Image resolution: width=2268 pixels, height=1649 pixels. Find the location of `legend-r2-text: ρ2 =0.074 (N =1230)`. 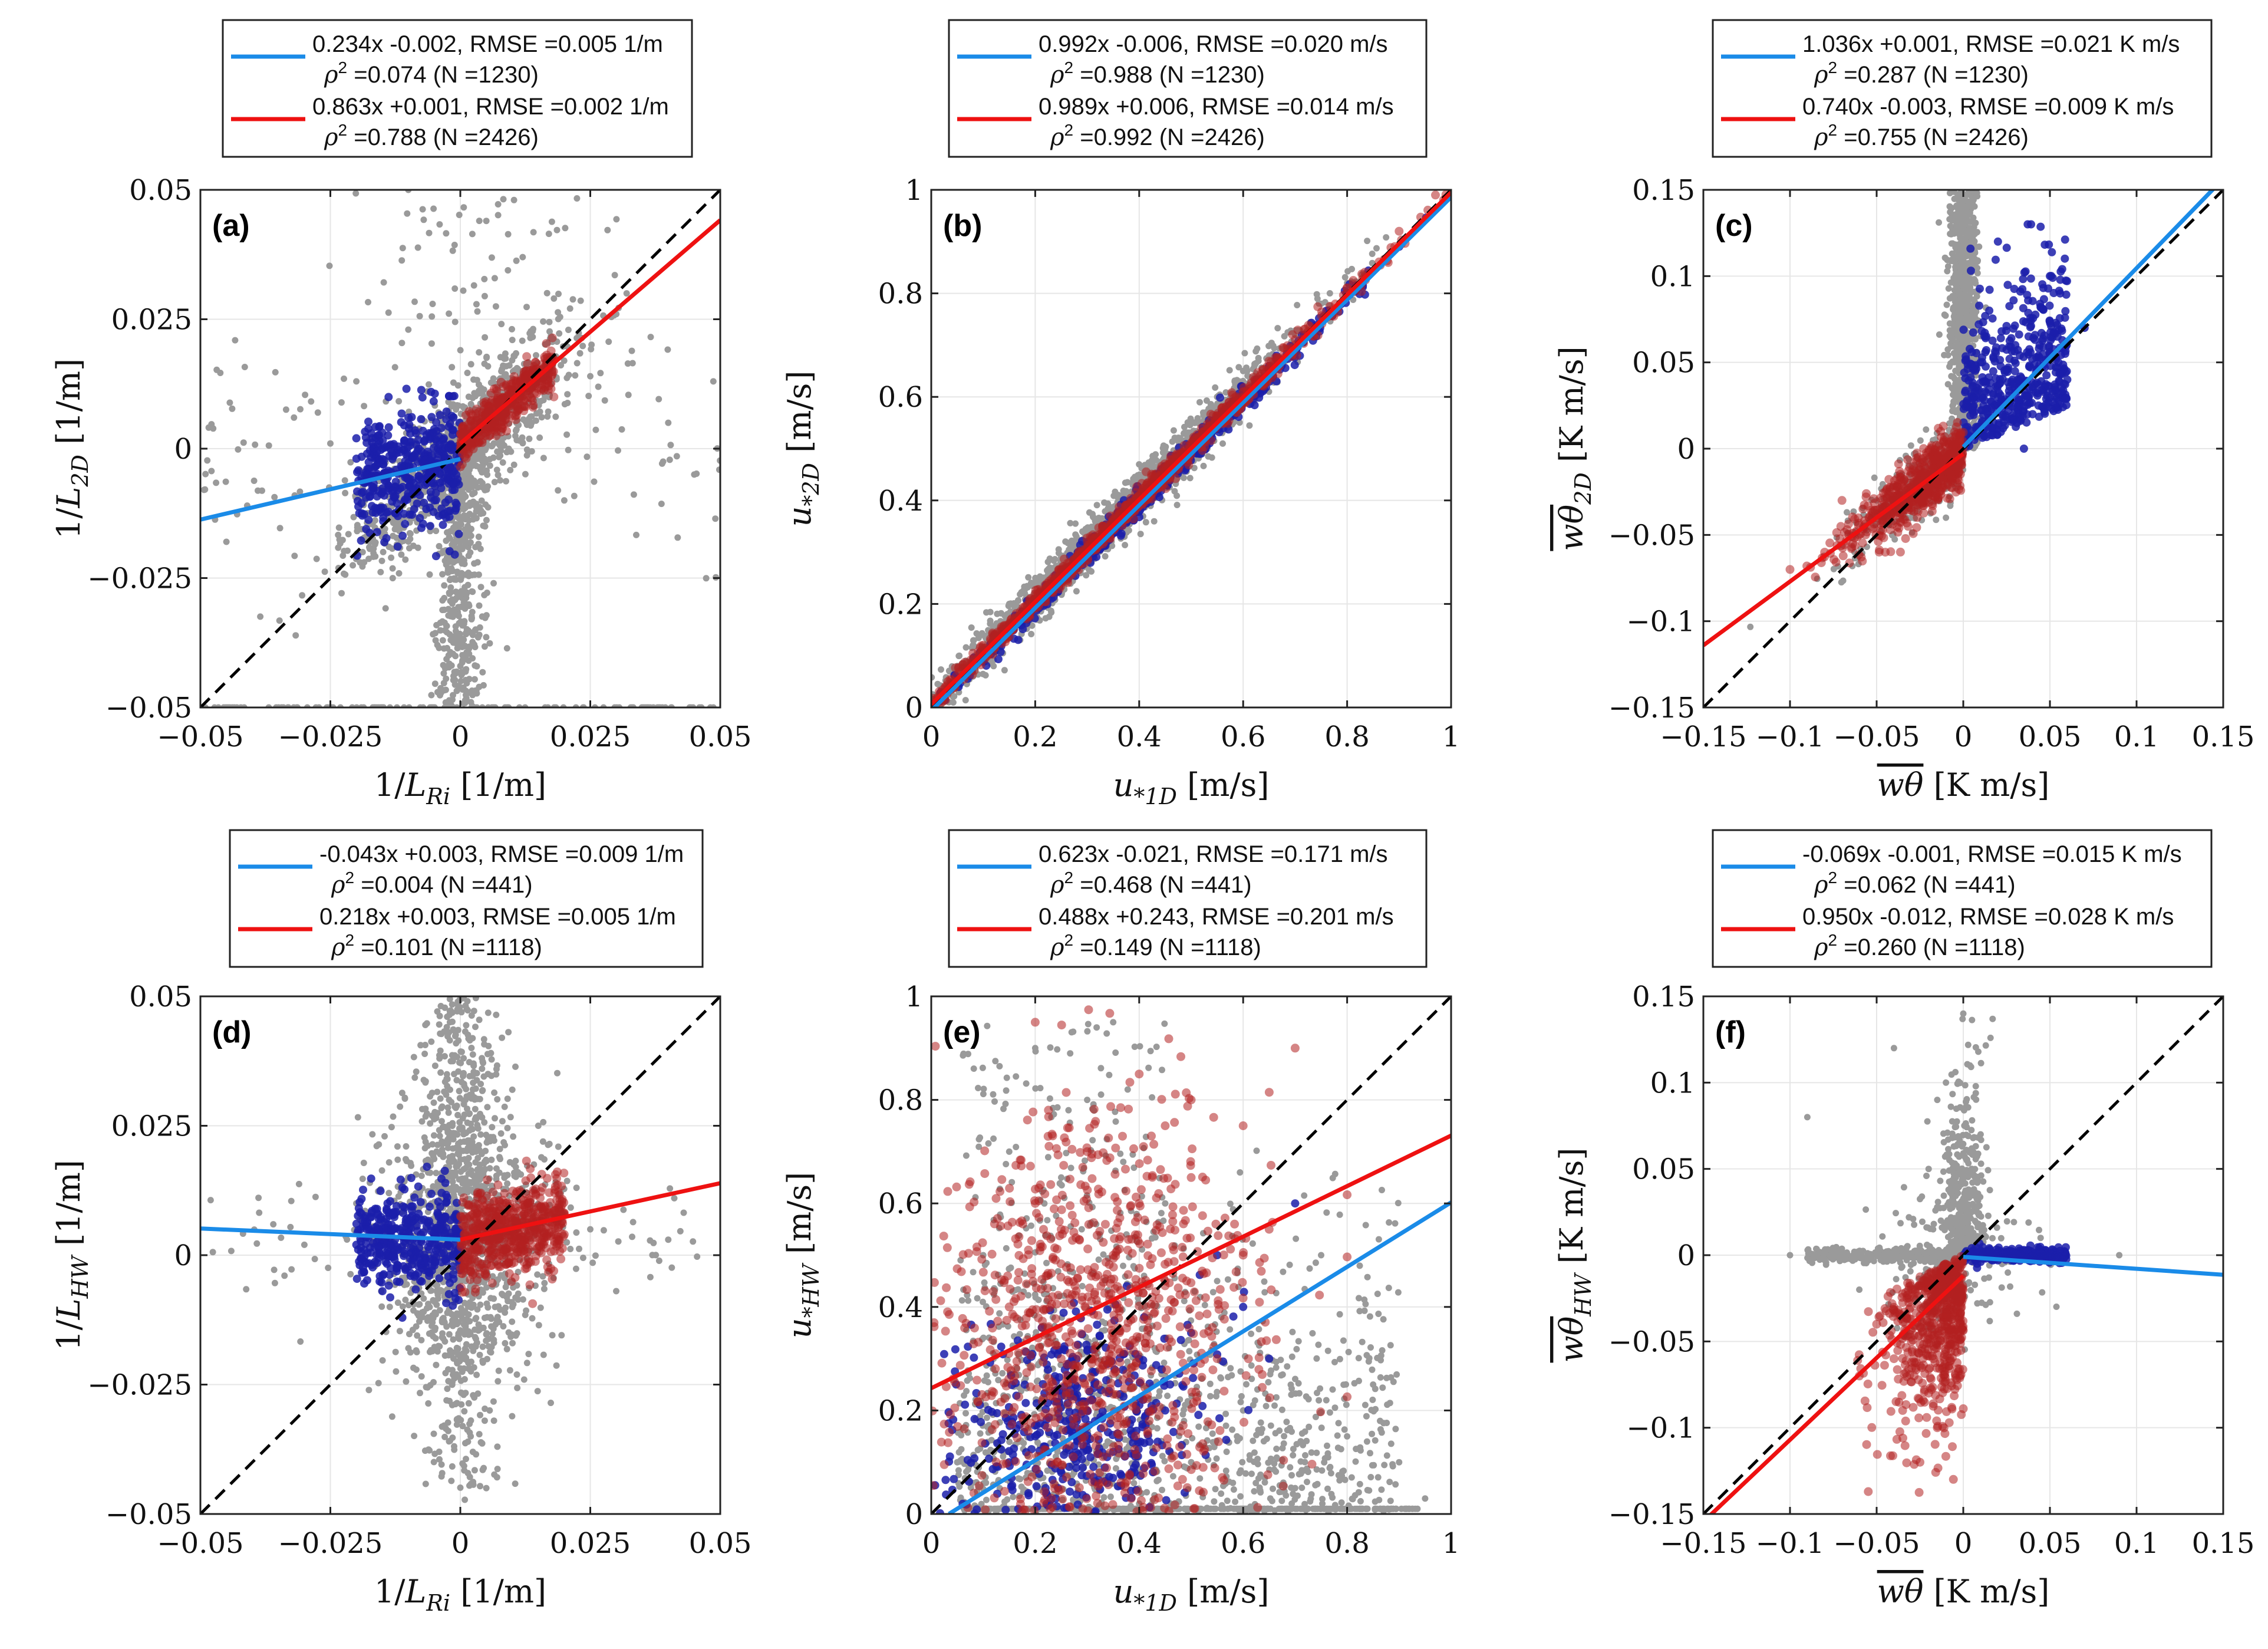

legend-r2-text: ρ2 =0.074 (N =1230) is located at coordinates (431, 73).